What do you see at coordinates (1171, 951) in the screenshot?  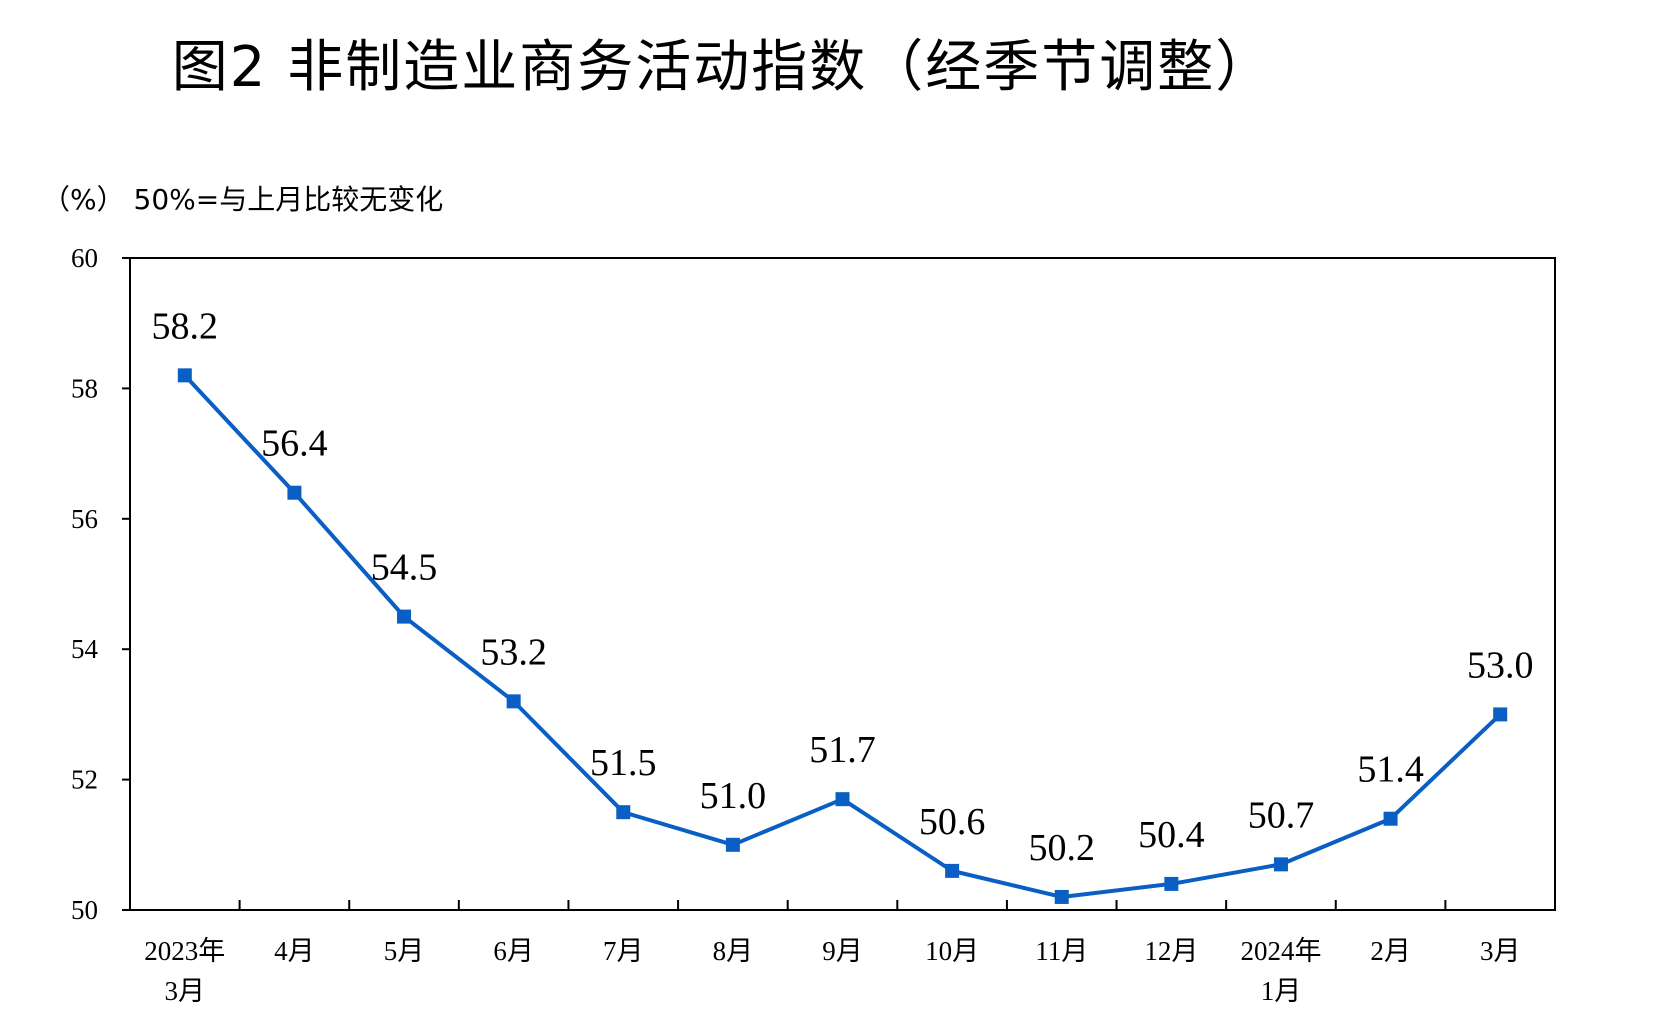 I see `x-tick-label: 12月` at bounding box center [1171, 951].